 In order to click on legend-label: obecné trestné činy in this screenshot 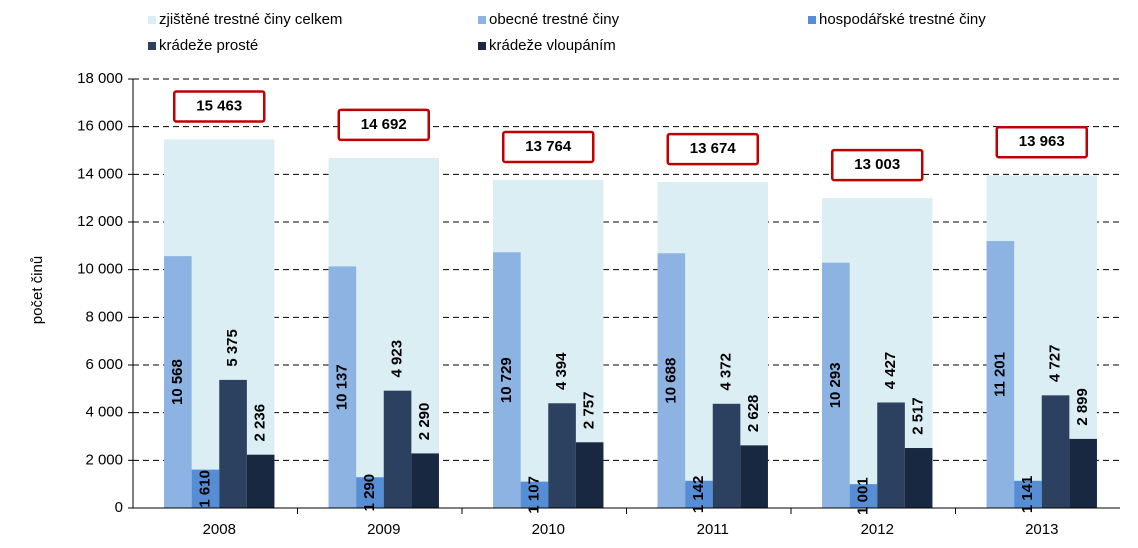, I will do `click(554, 19)`.